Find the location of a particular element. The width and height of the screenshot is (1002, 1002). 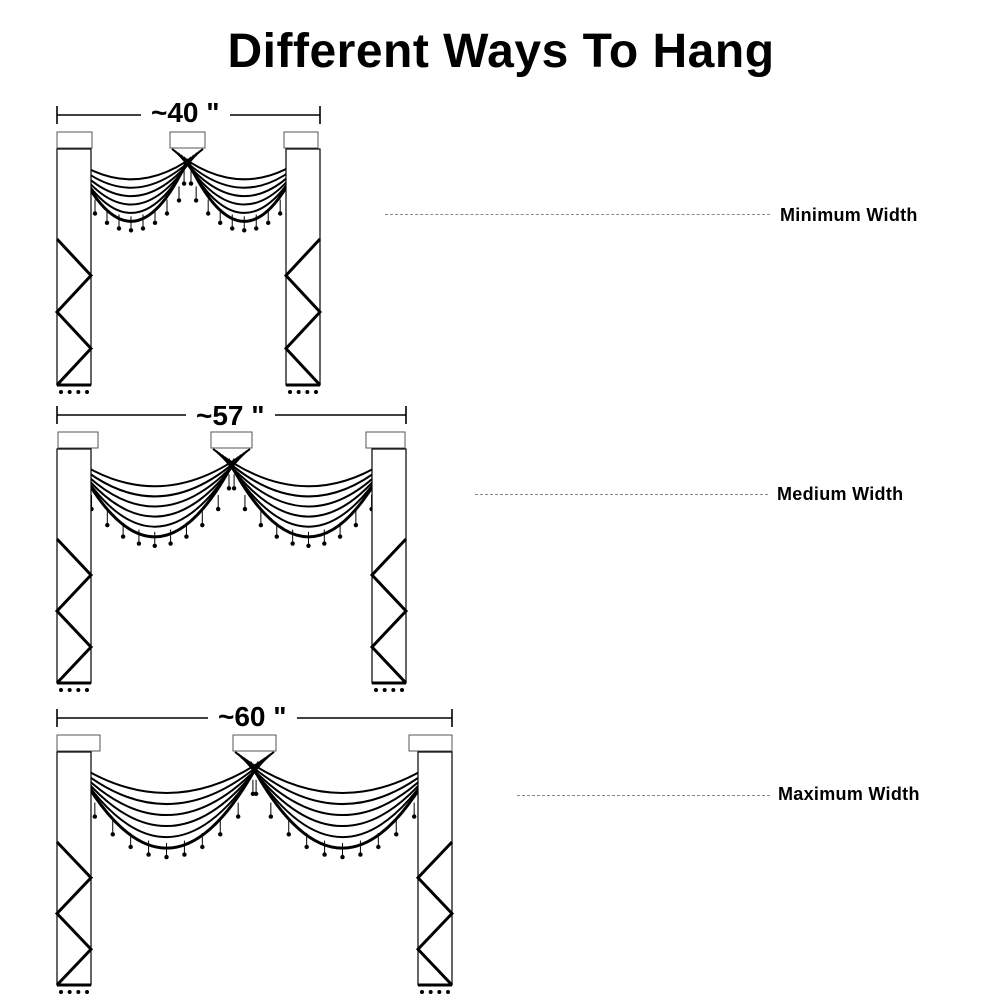

width-label-maximum: Maximum Width is located at coordinates (849, 794).